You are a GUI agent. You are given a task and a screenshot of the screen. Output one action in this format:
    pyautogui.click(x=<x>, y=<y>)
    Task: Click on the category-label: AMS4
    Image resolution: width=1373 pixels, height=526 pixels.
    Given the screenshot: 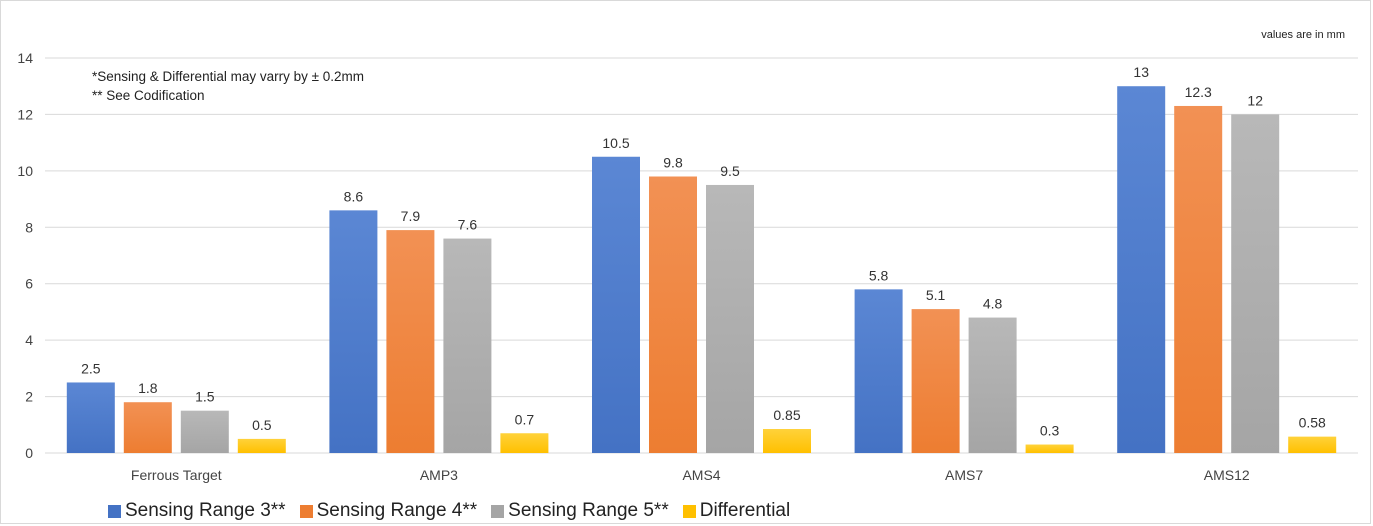 What is the action you would take?
    pyautogui.click(x=701, y=475)
    